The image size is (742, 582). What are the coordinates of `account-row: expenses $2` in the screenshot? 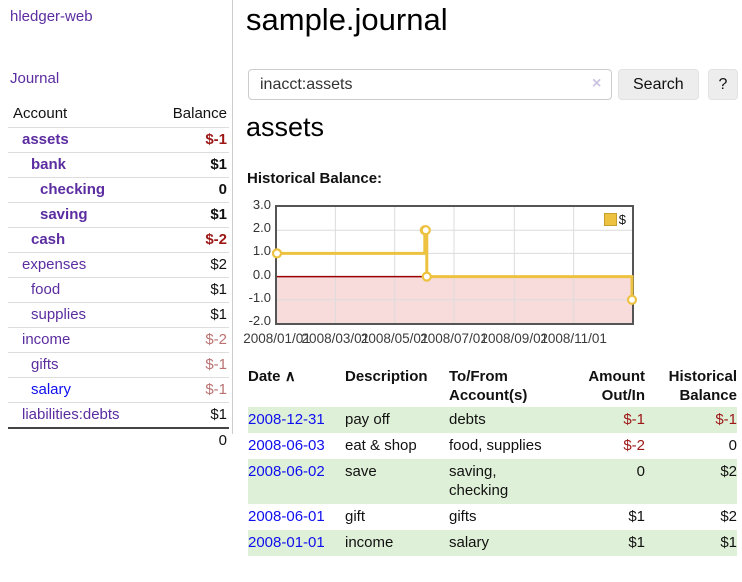 It's located at (118, 265).